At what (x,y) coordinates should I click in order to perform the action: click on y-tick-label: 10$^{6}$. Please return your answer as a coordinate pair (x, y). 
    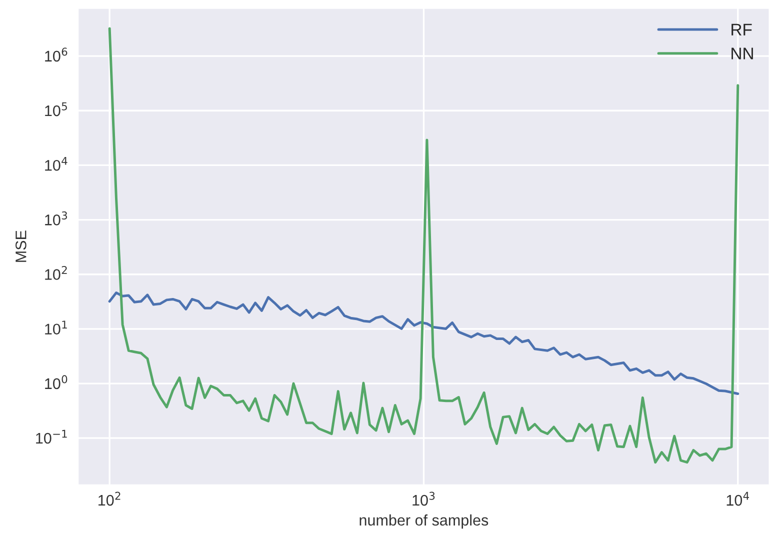
    Looking at the image, I should click on (56, 55).